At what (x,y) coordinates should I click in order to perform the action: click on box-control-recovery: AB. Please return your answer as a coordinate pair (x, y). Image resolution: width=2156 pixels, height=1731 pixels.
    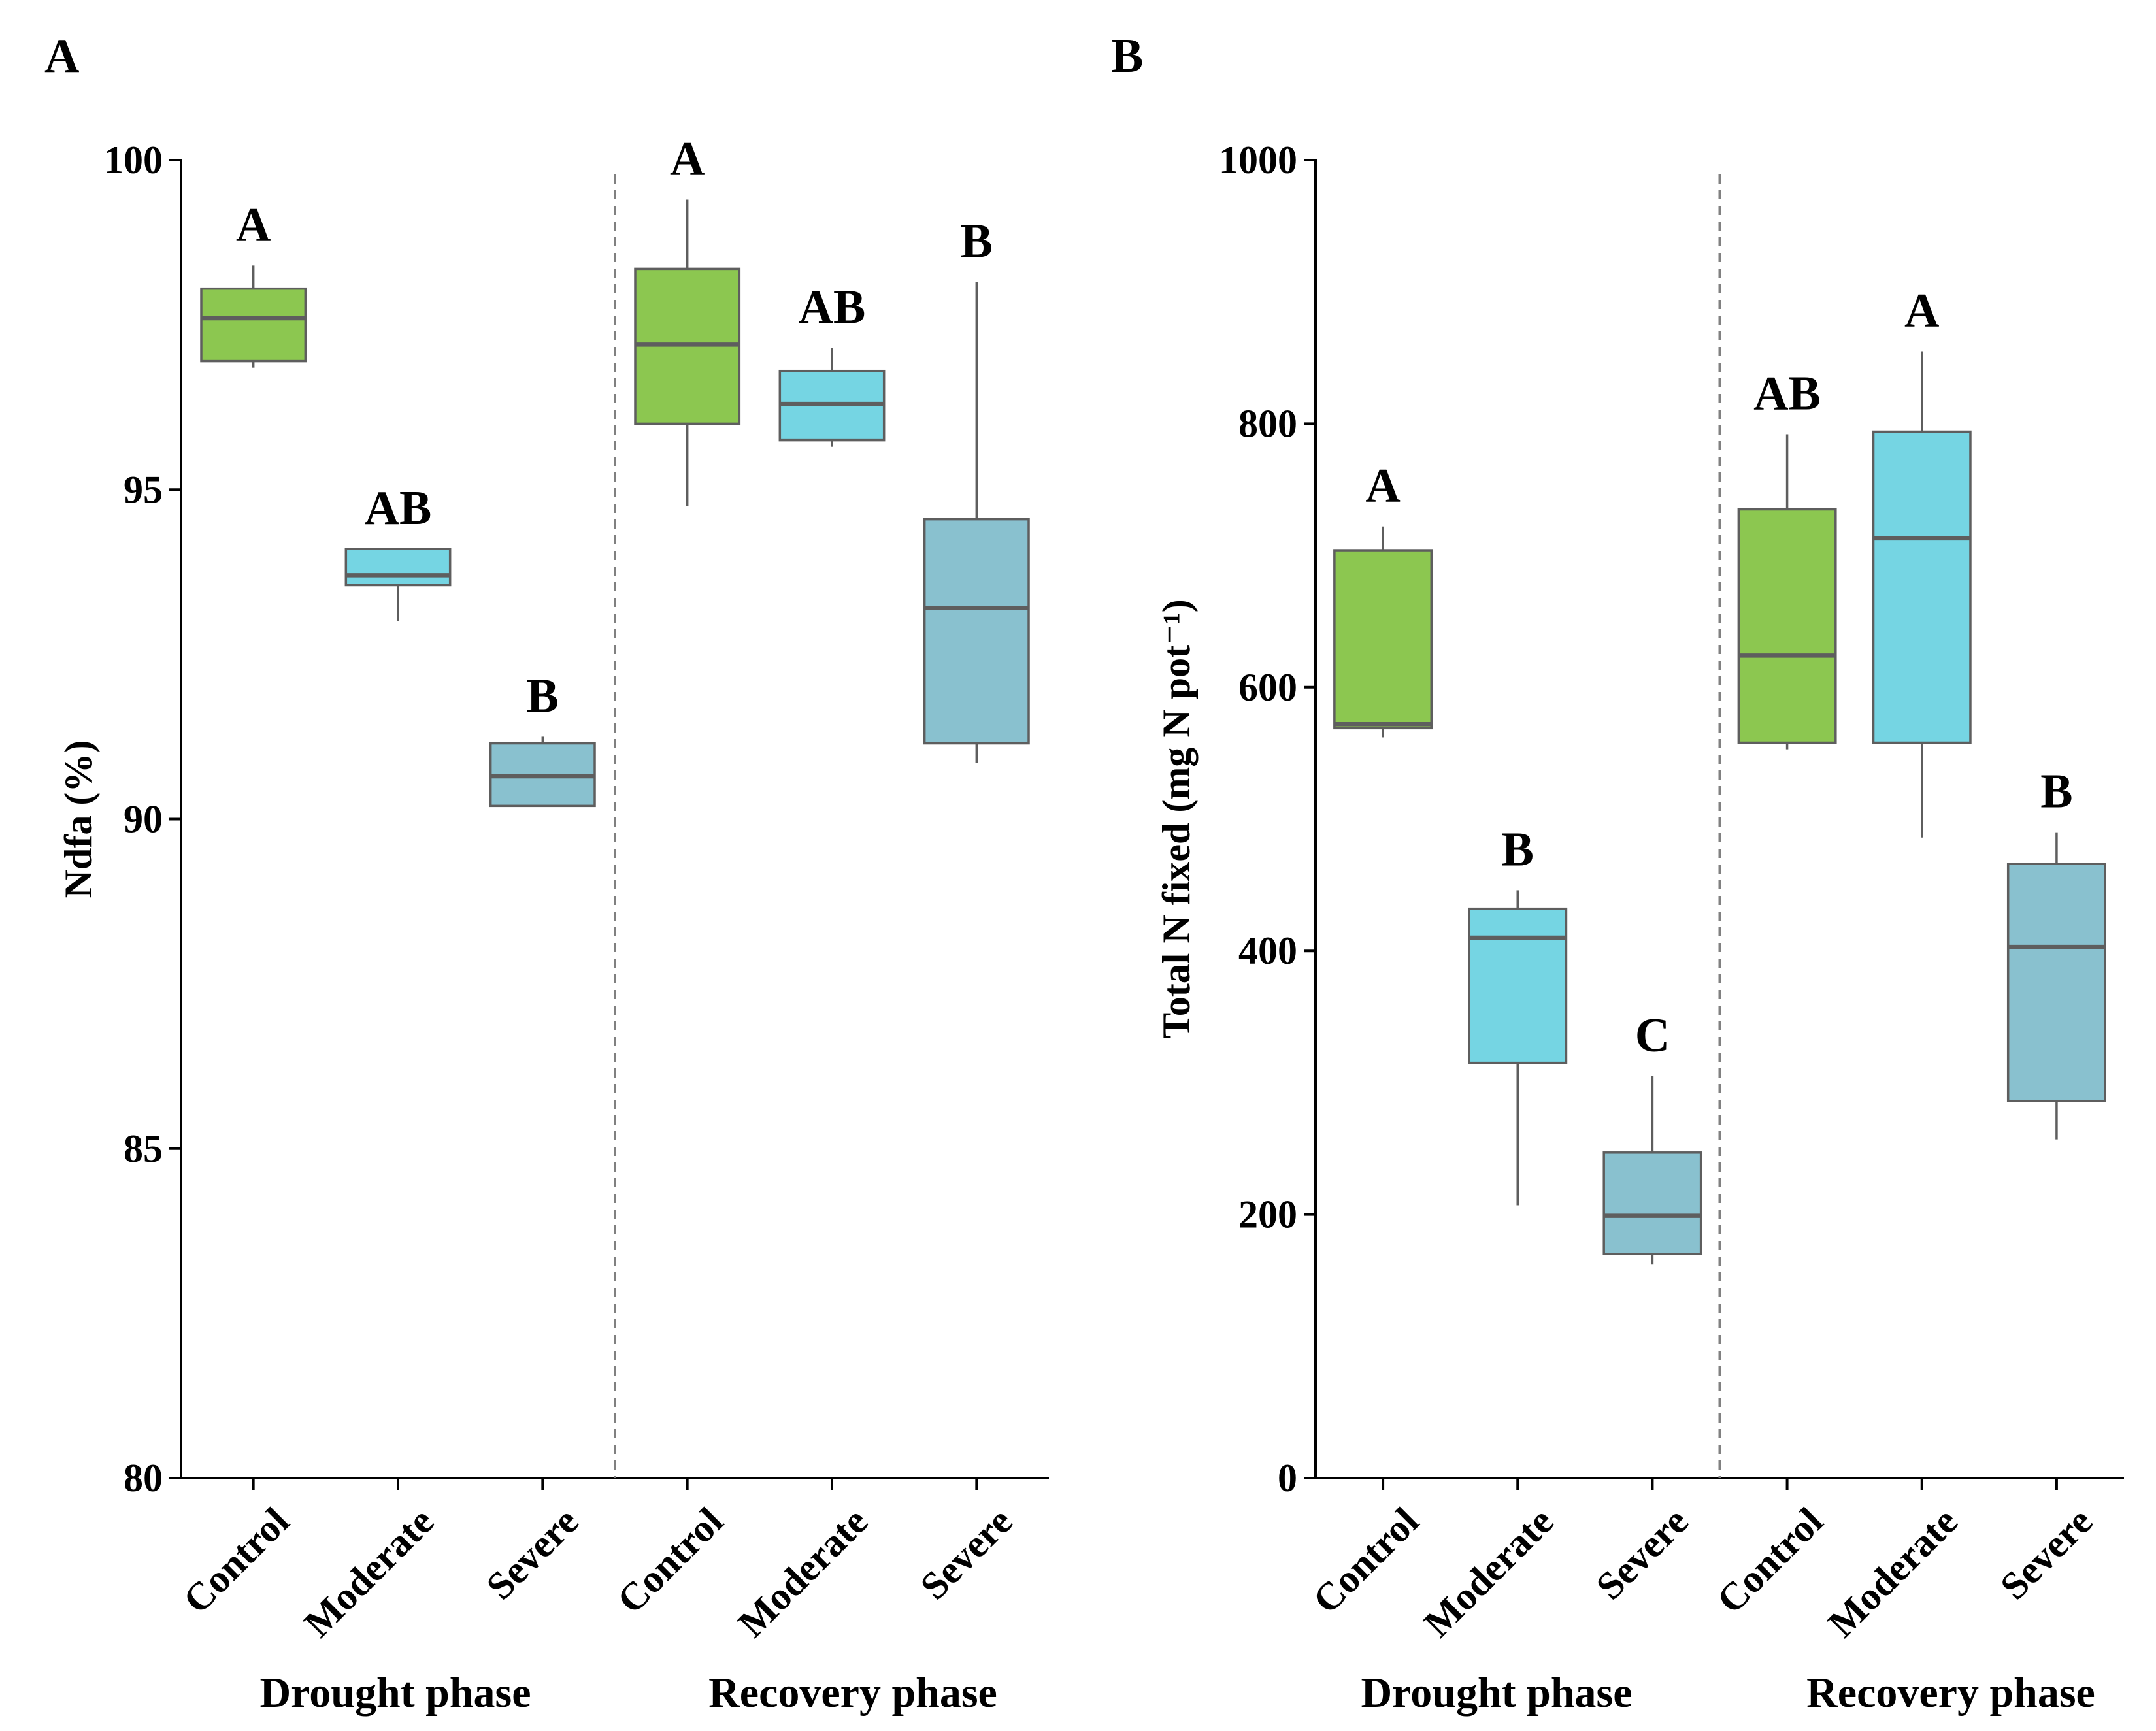
    Looking at the image, I should click on (1787, 558).